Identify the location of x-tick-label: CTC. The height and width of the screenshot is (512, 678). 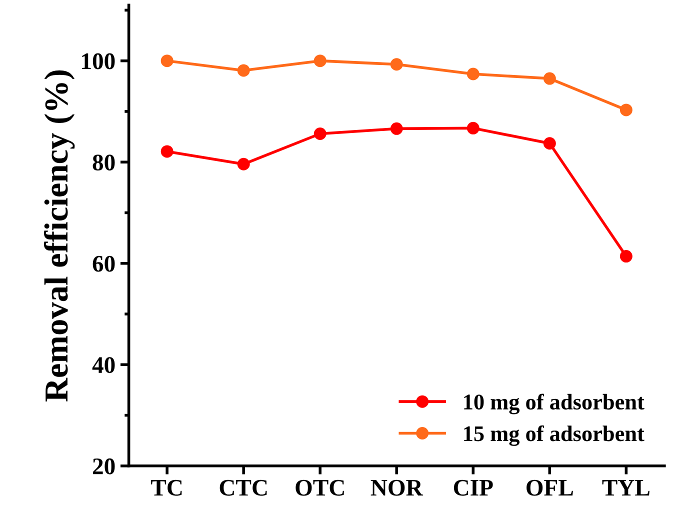
(243, 488).